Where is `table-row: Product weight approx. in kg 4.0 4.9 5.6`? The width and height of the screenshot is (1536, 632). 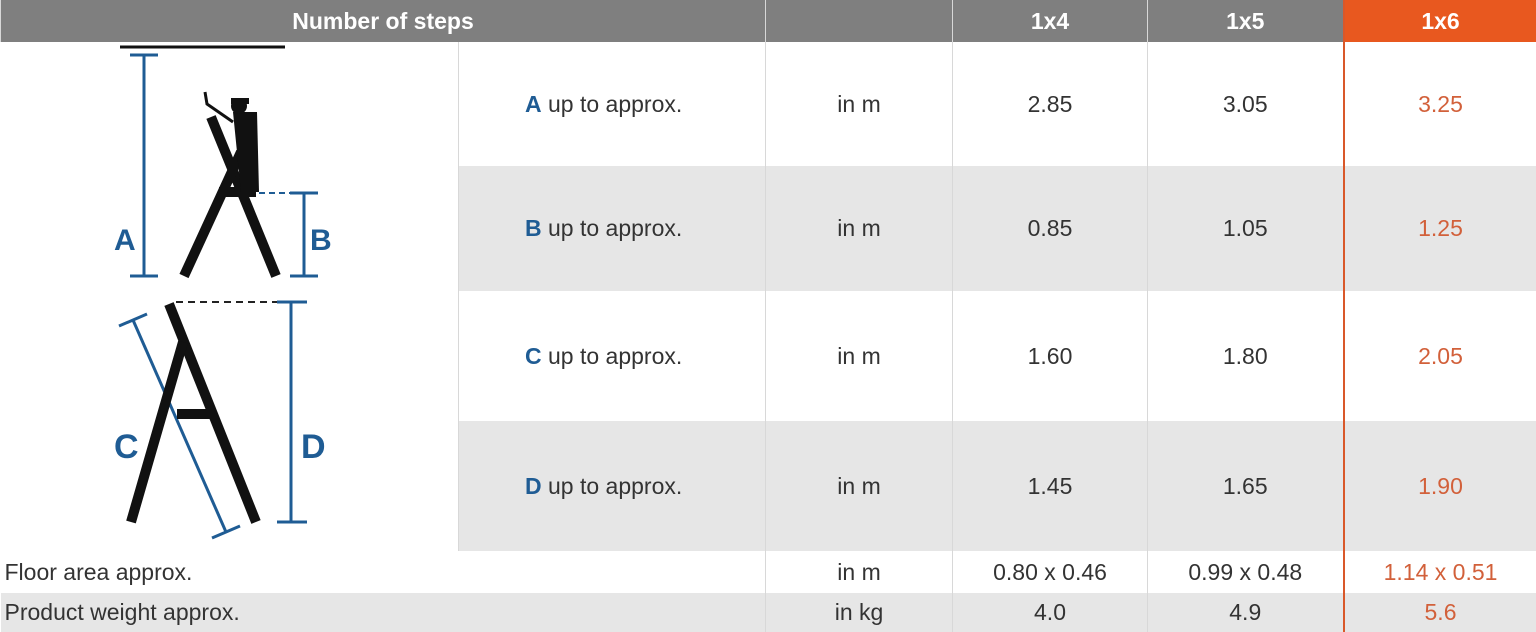
table-row: Product weight approx. in kg 4.0 4.9 5.6 is located at coordinates (768, 612).